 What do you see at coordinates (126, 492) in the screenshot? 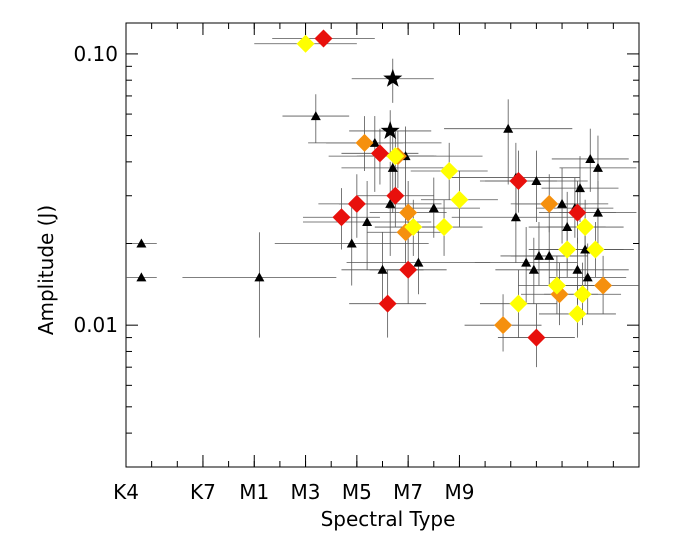
I see `x-tick-label: K4` at bounding box center [126, 492].